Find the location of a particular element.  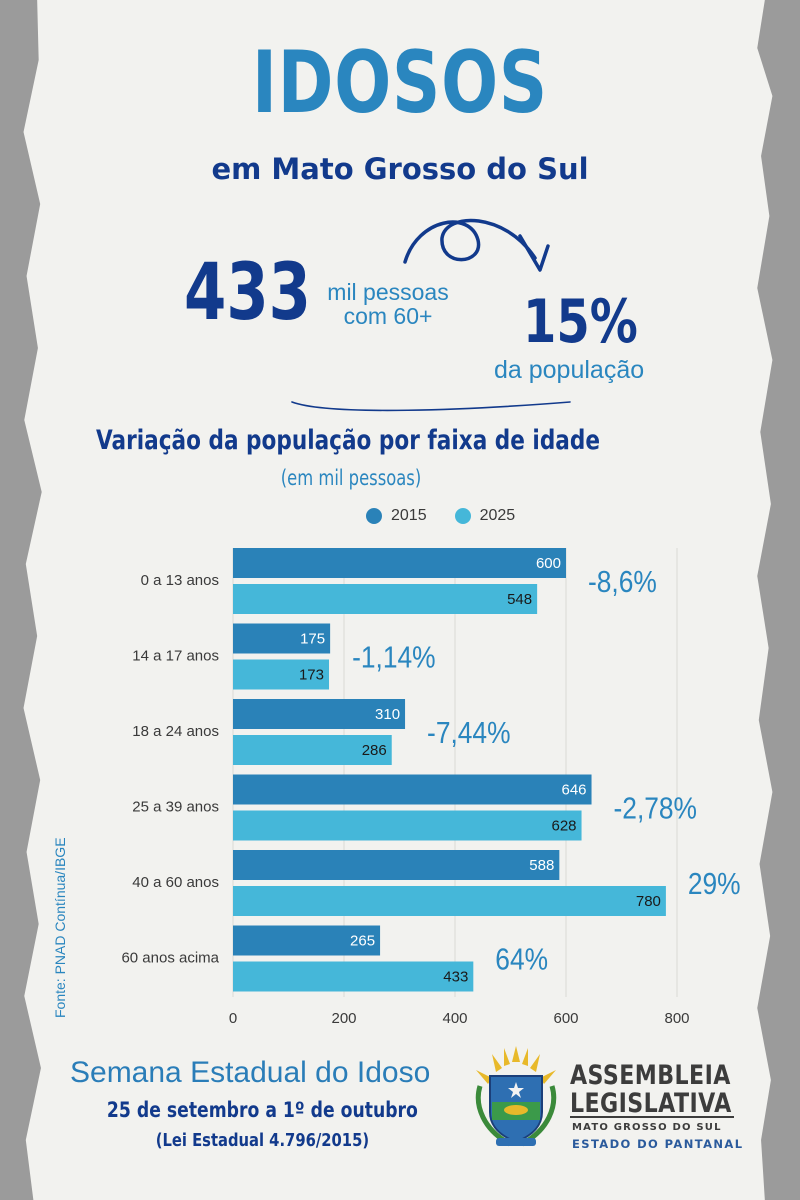

data-label: 646 is located at coordinates (573, 790).